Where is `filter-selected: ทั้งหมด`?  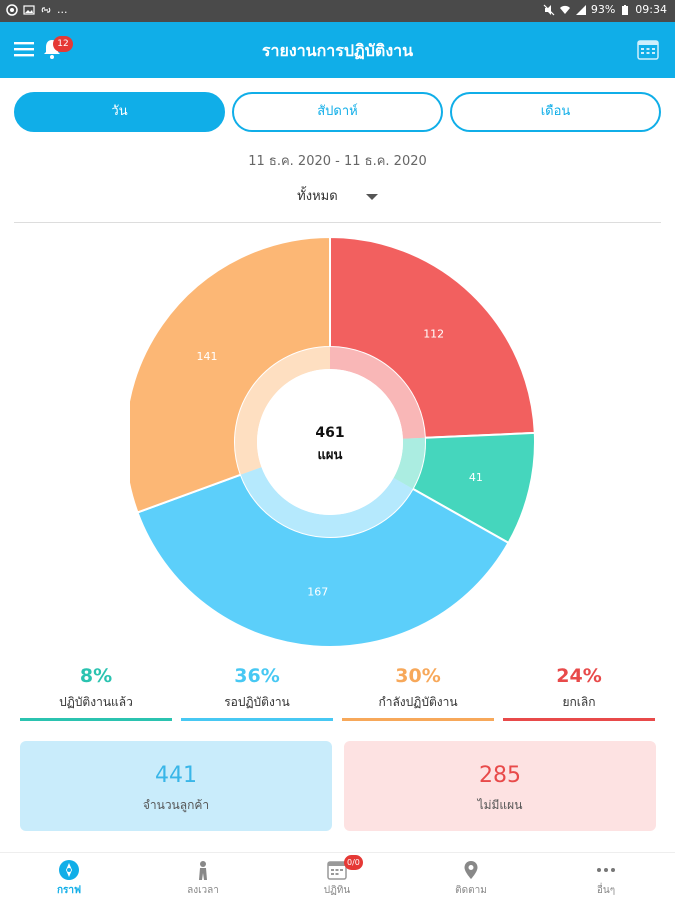 filter-selected: ทั้งหมด is located at coordinates (317, 196).